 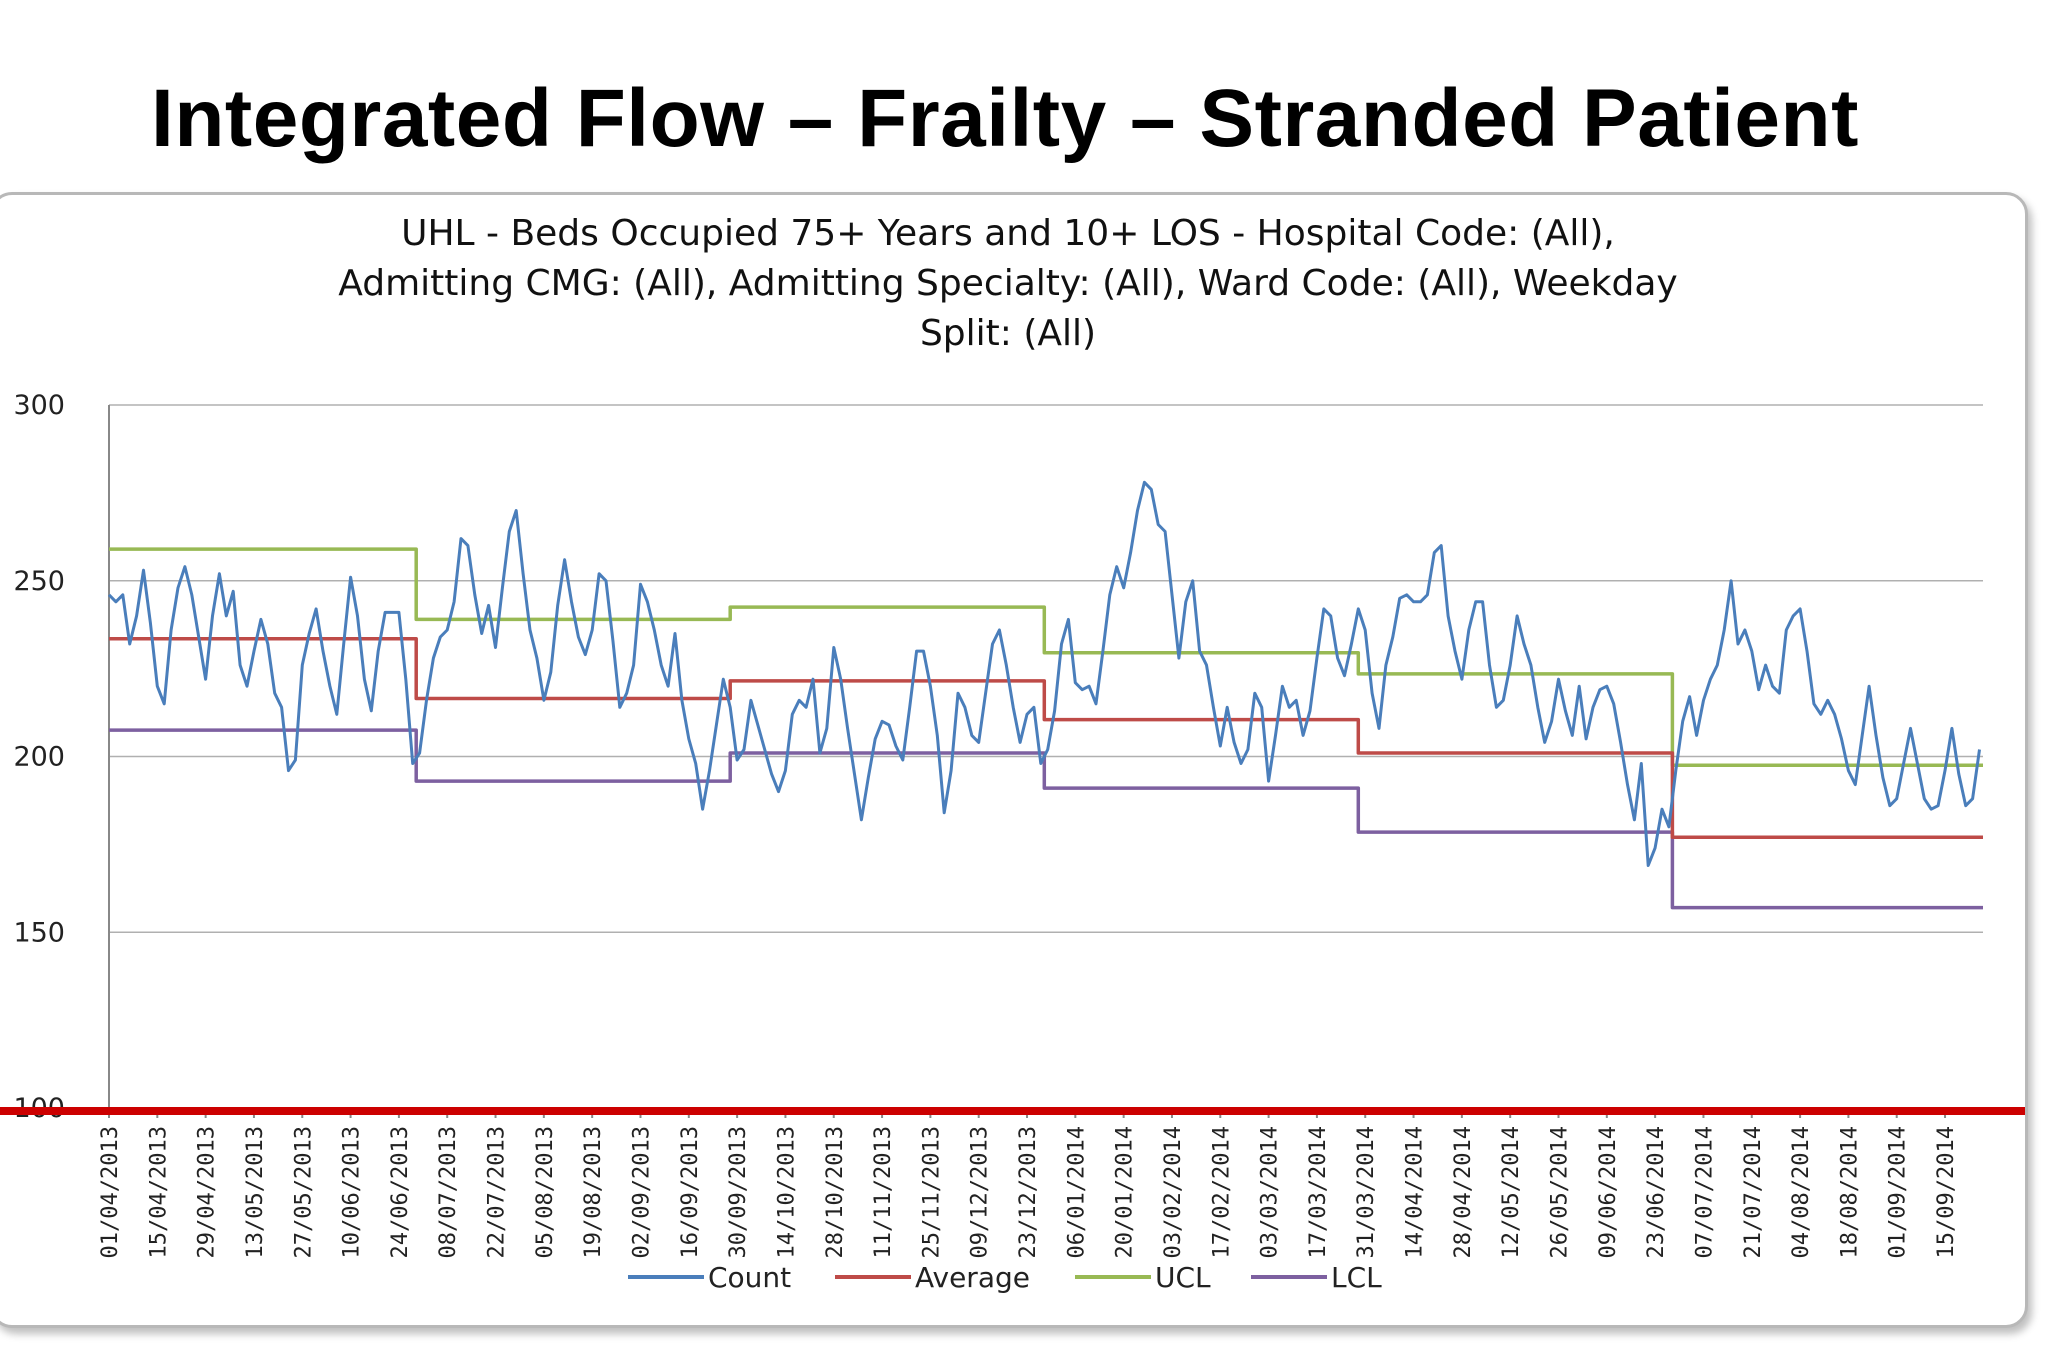 I want to click on x-tick-label: 04/08/2014, so click(x=1801, y=1192).